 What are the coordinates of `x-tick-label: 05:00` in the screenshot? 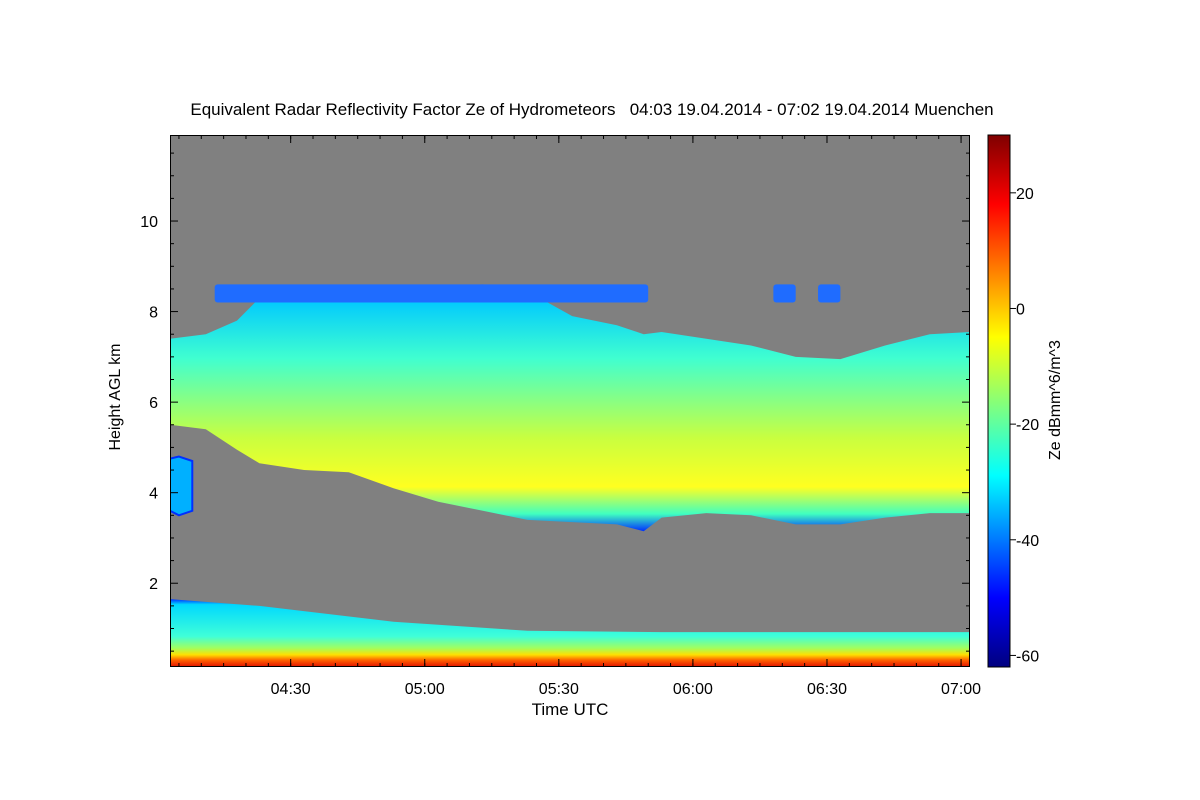 It's located at (425, 689).